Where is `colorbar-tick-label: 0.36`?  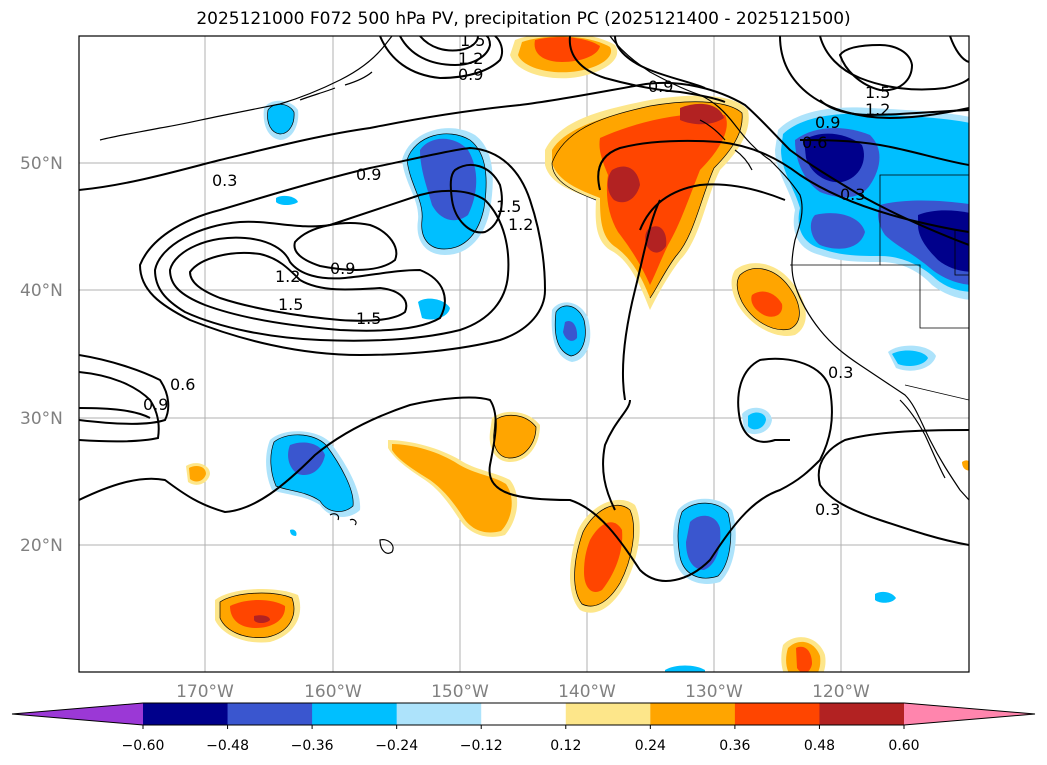
colorbar-tick-label: 0.36 is located at coordinates (734, 746).